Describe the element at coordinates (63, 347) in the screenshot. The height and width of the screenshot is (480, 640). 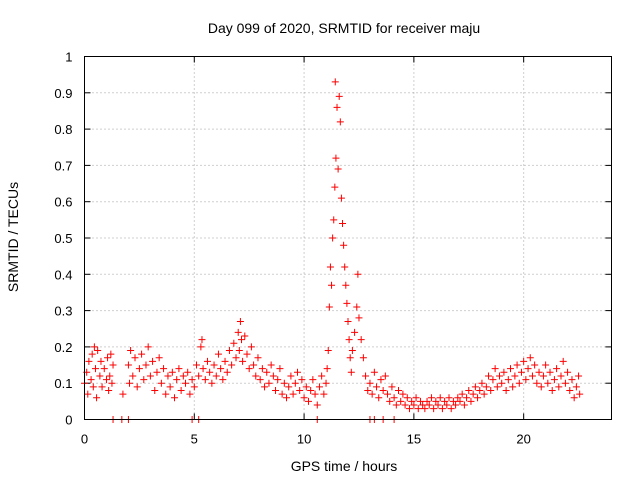
I see `y-tick-label: 0.2` at that location.